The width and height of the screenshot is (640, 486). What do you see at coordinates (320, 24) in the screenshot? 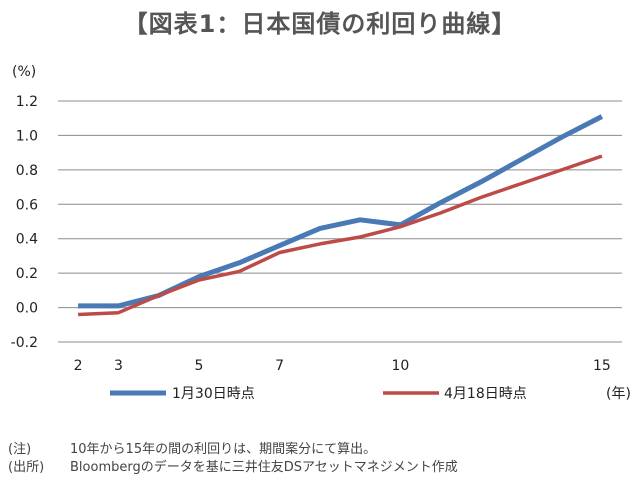
I see `chart-title: 【図表1：日本国債の利回り曲線】` at bounding box center [320, 24].